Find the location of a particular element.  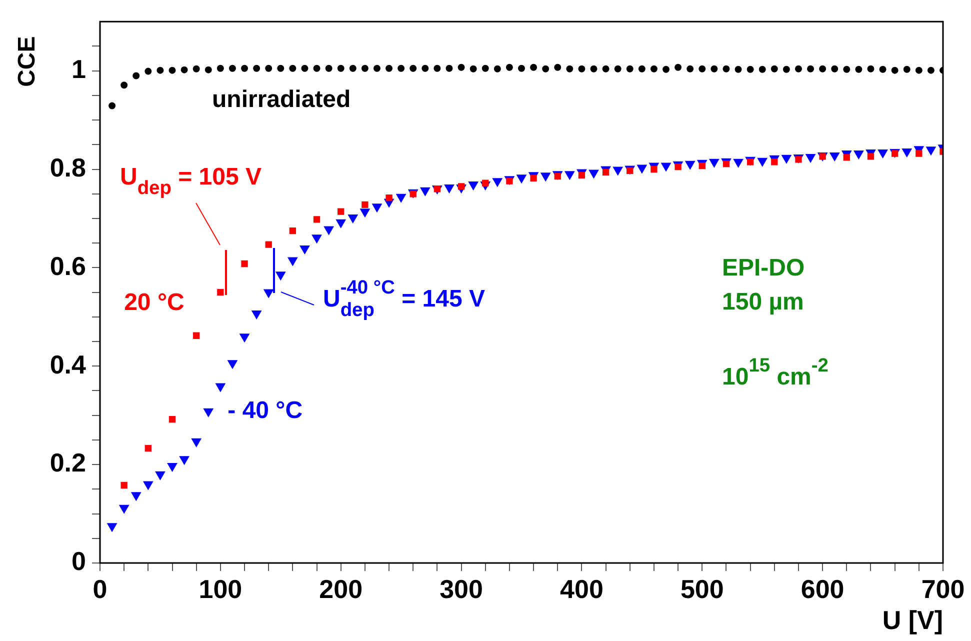

y-tick-label: 1 is located at coordinates (79, 69).